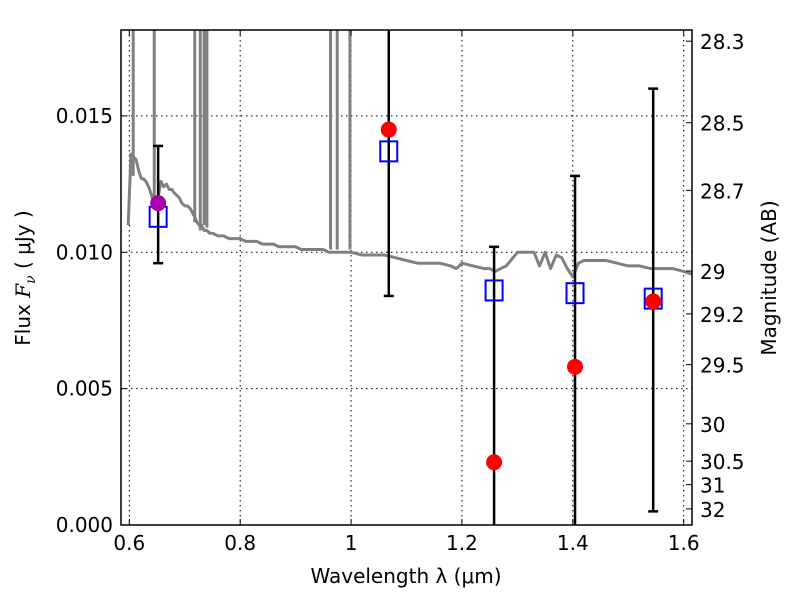 The image size is (800, 600). What do you see at coordinates (462, 543) in the screenshot?
I see `x-tick-label: 1.2` at bounding box center [462, 543].